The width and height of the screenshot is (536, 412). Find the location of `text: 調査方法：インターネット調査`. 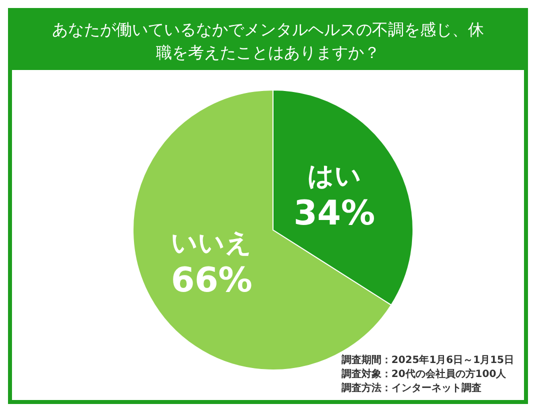

text: 調査方法：インターネット調査 is located at coordinates (411, 389).